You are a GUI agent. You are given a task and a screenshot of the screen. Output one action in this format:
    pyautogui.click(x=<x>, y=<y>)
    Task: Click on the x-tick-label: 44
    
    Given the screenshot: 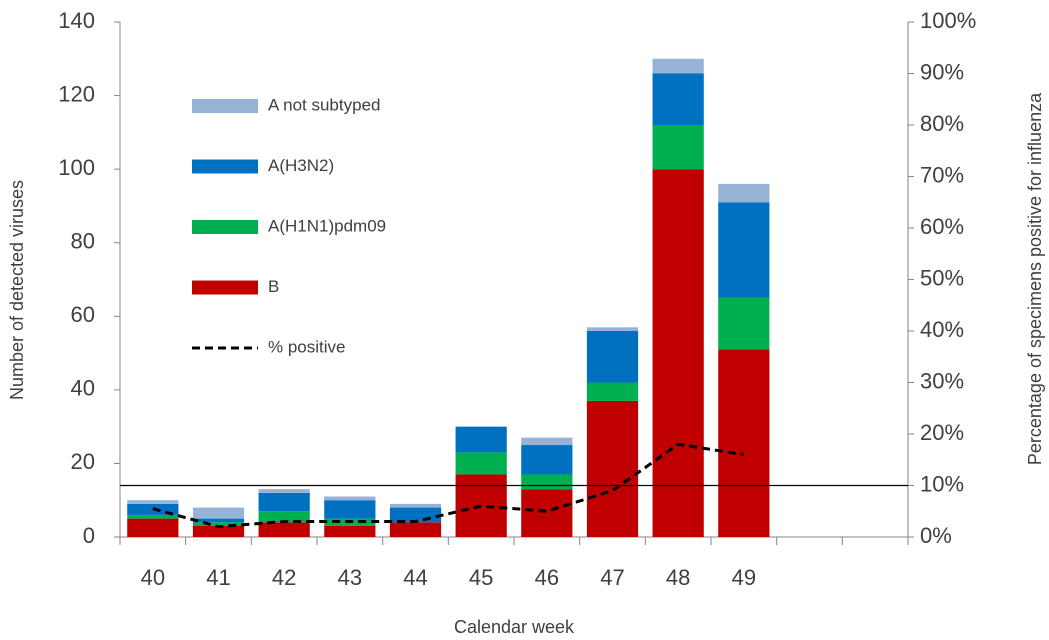 What is the action you would take?
    pyautogui.click(x=415, y=577)
    